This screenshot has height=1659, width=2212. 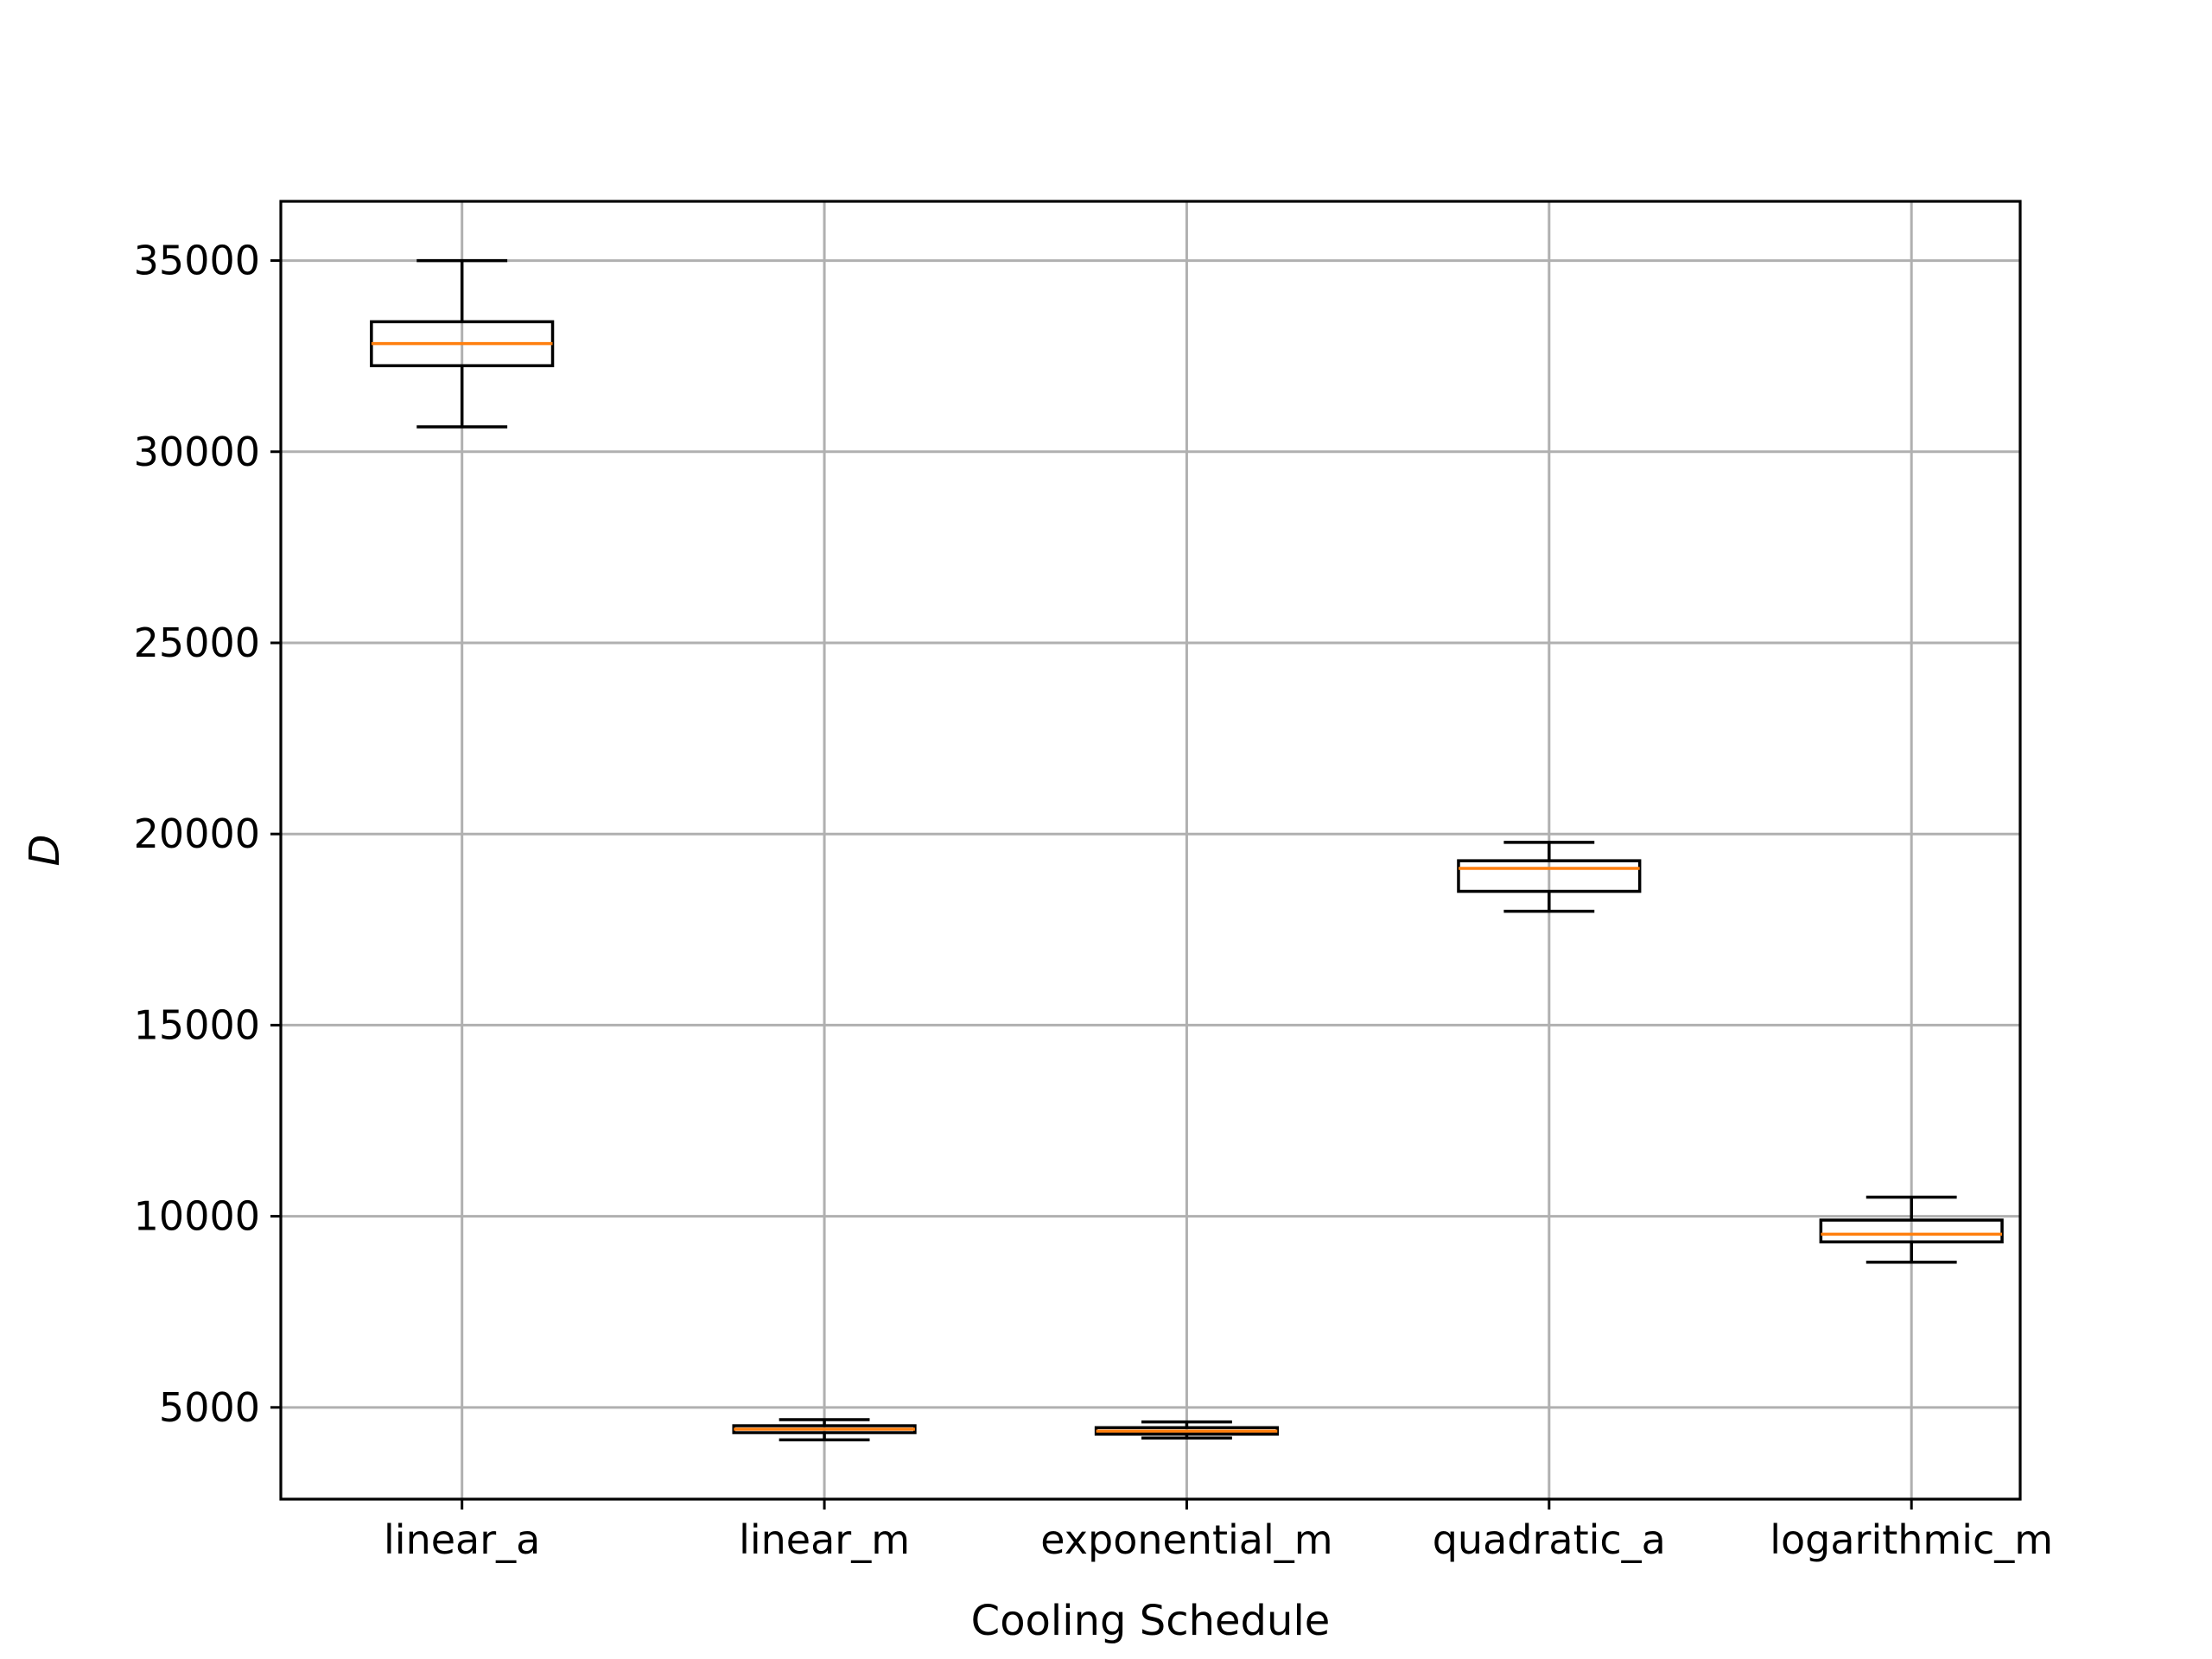 What do you see at coordinates (462, 343) in the screenshot?
I see `box-linear_a` at bounding box center [462, 343].